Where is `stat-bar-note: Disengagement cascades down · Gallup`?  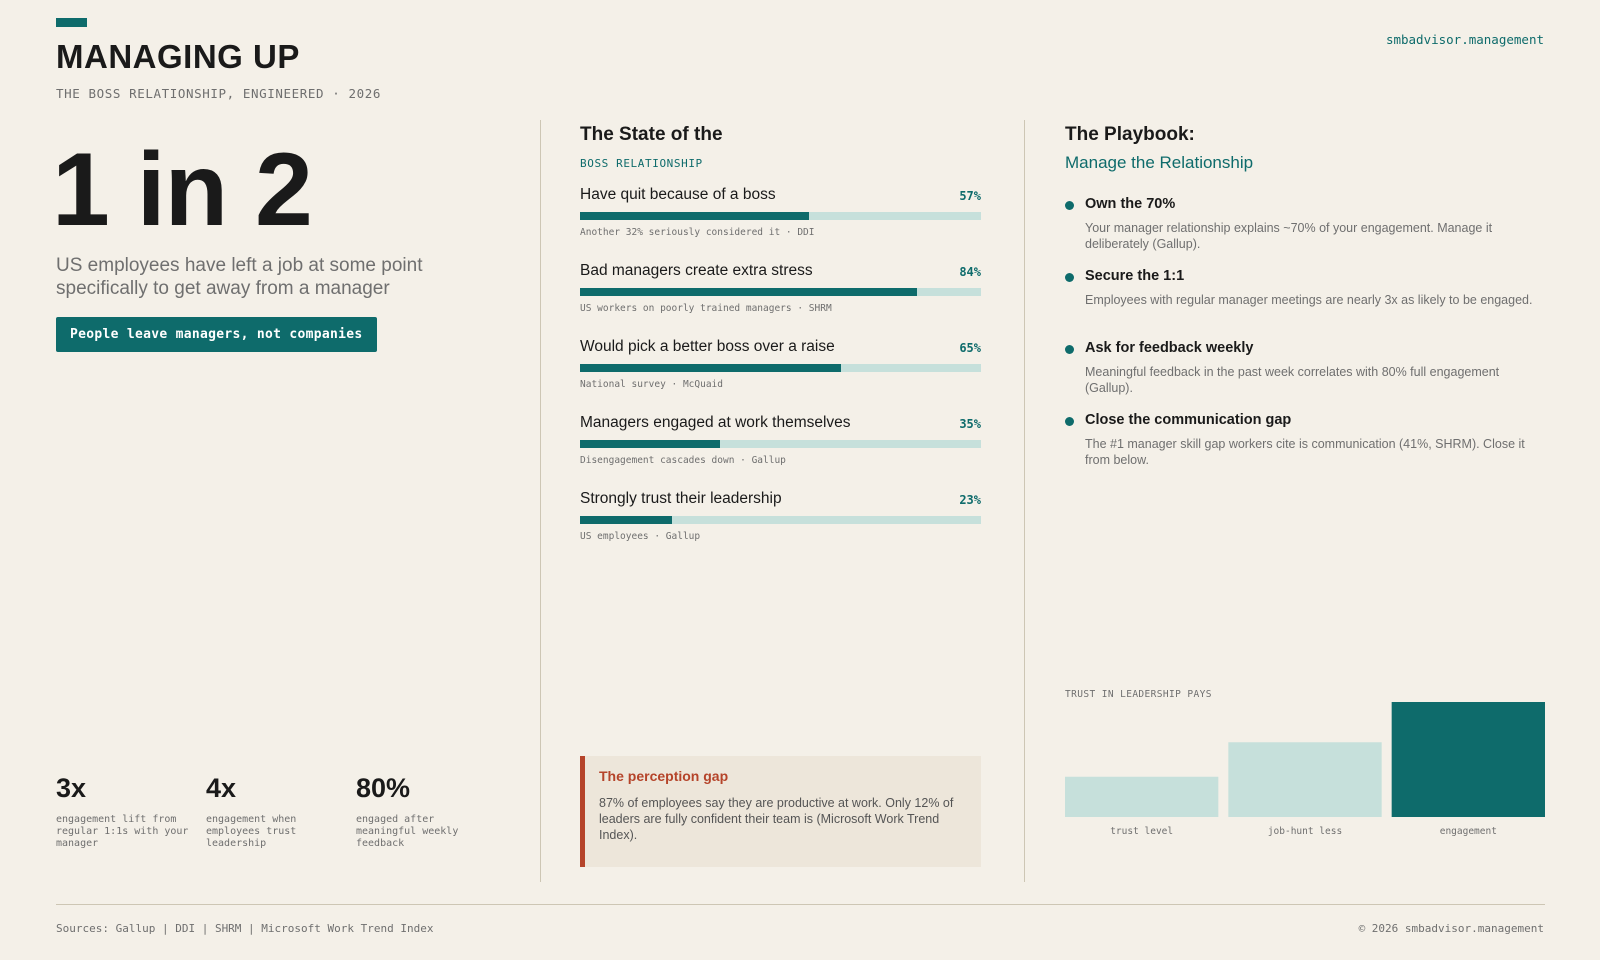 stat-bar-note: Disengagement cascades down · Gallup is located at coordinates (683, 460).